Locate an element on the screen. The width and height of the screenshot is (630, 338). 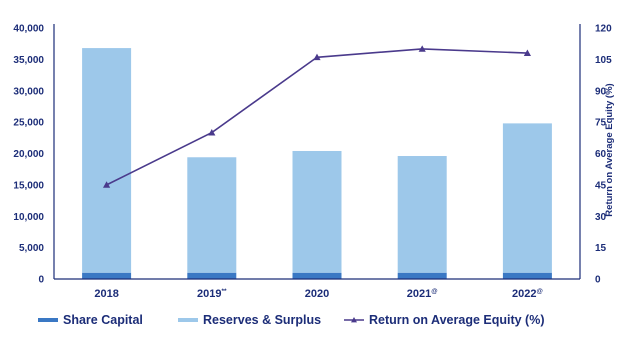
legend-label: Return on Average Equity (%) is located at coordinates (456, 320).